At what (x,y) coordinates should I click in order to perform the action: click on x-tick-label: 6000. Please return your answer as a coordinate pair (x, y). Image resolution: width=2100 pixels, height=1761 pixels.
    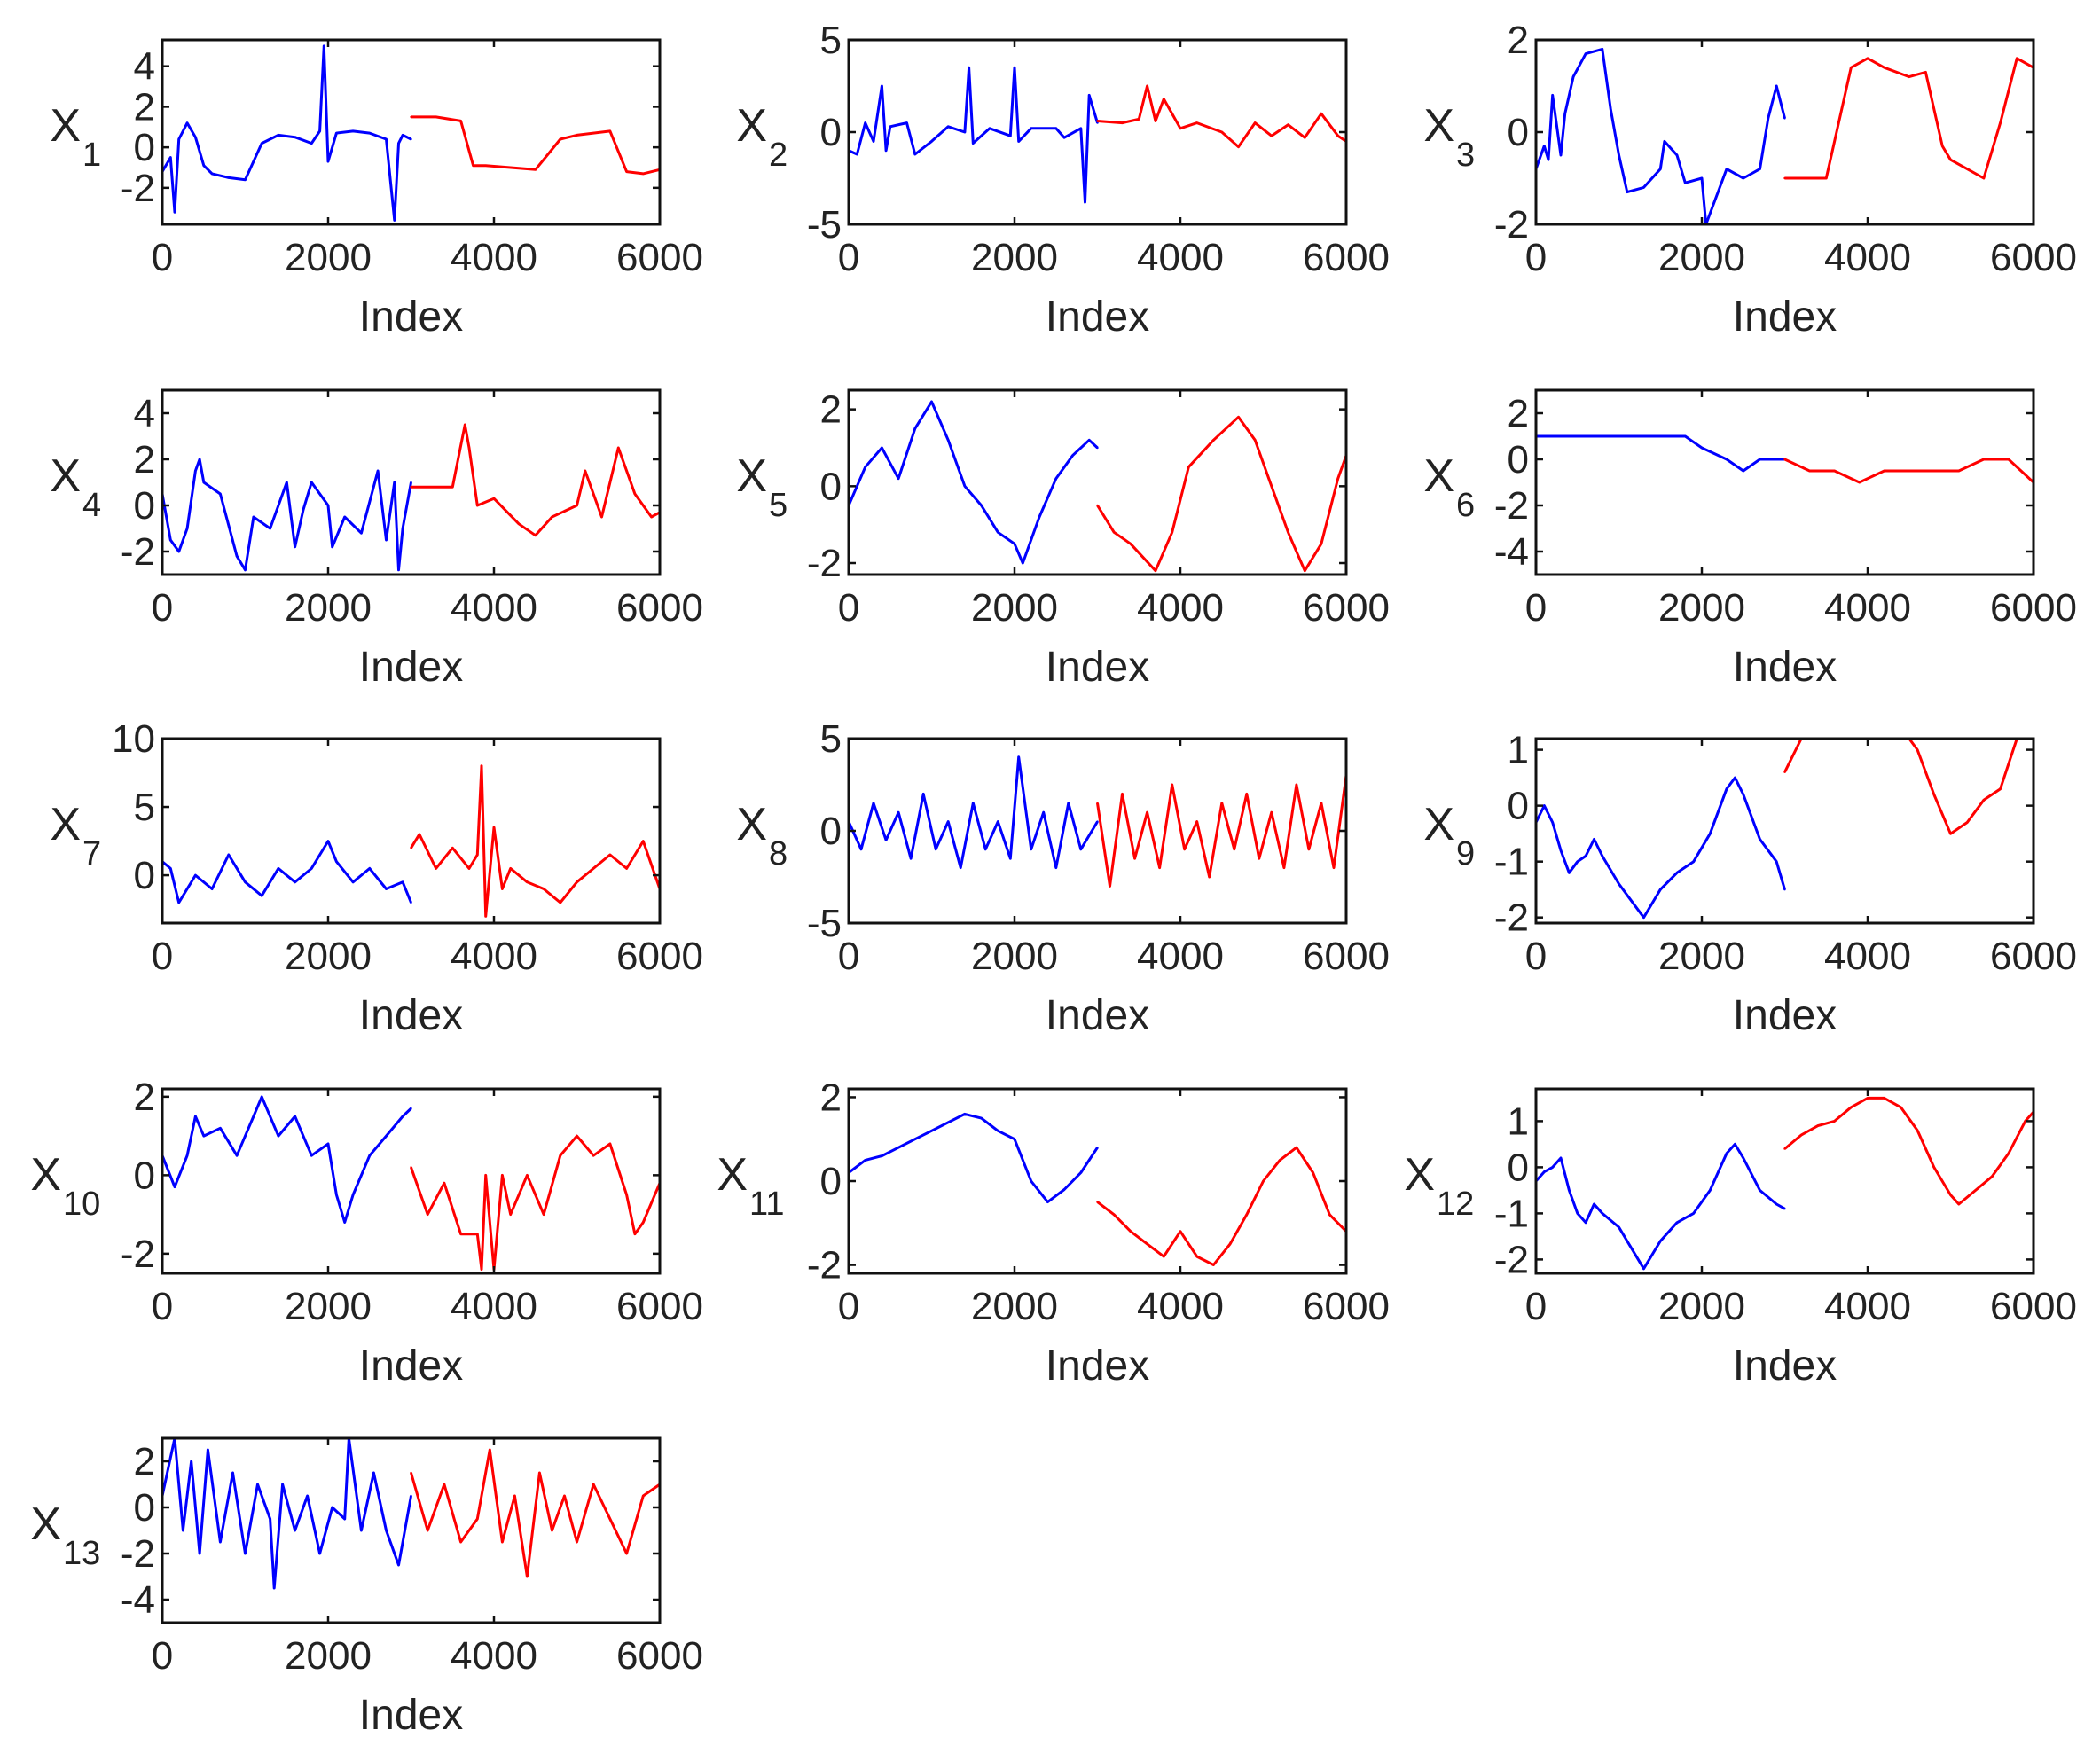
    Looking at the image, I should click on (659, 956).